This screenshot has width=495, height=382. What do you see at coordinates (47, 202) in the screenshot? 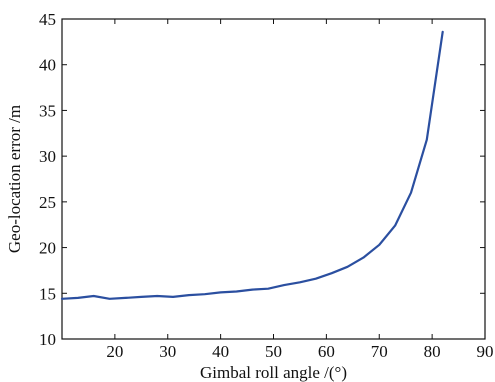
I see `y-tick-label: 25` at bounding box center [47, 202].